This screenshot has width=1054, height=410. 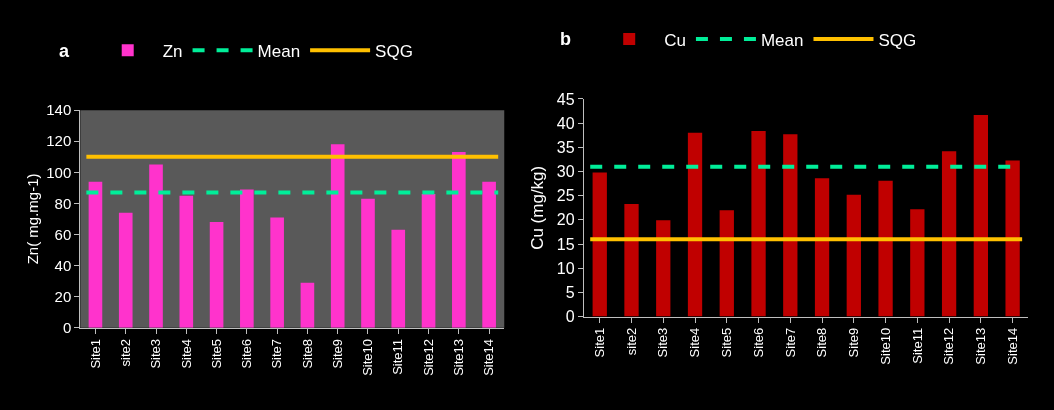 What do you see at coordinates (570, 293) in the screenshot?
I see `y-tick-label: 5` at bounding box center [570, 293].